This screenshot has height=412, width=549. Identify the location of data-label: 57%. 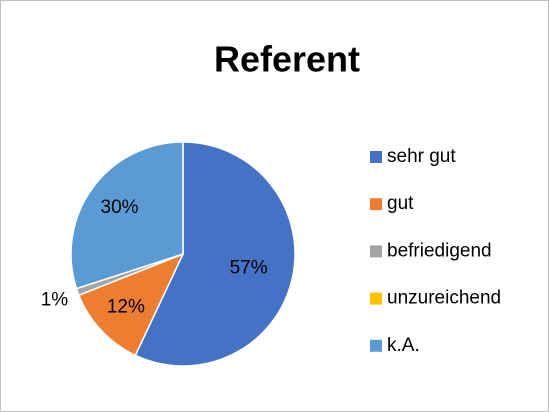
(249, 268).